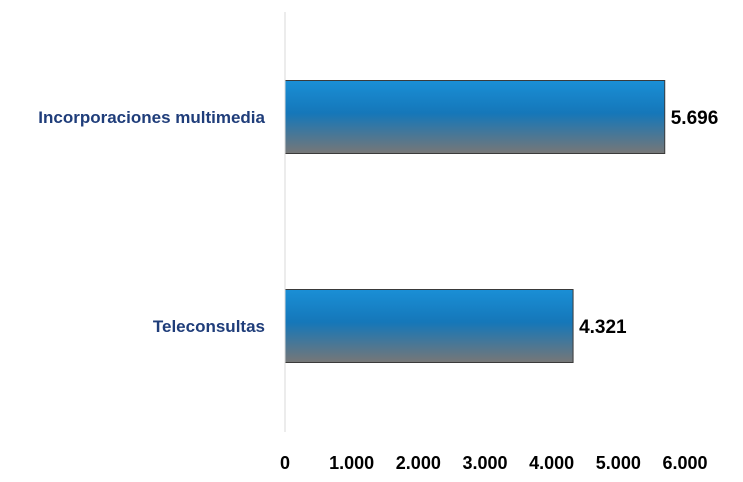  Describe the element at coordinates (351, 463) in the screenshot. I see `x-tick-label: 1.000` at that location.